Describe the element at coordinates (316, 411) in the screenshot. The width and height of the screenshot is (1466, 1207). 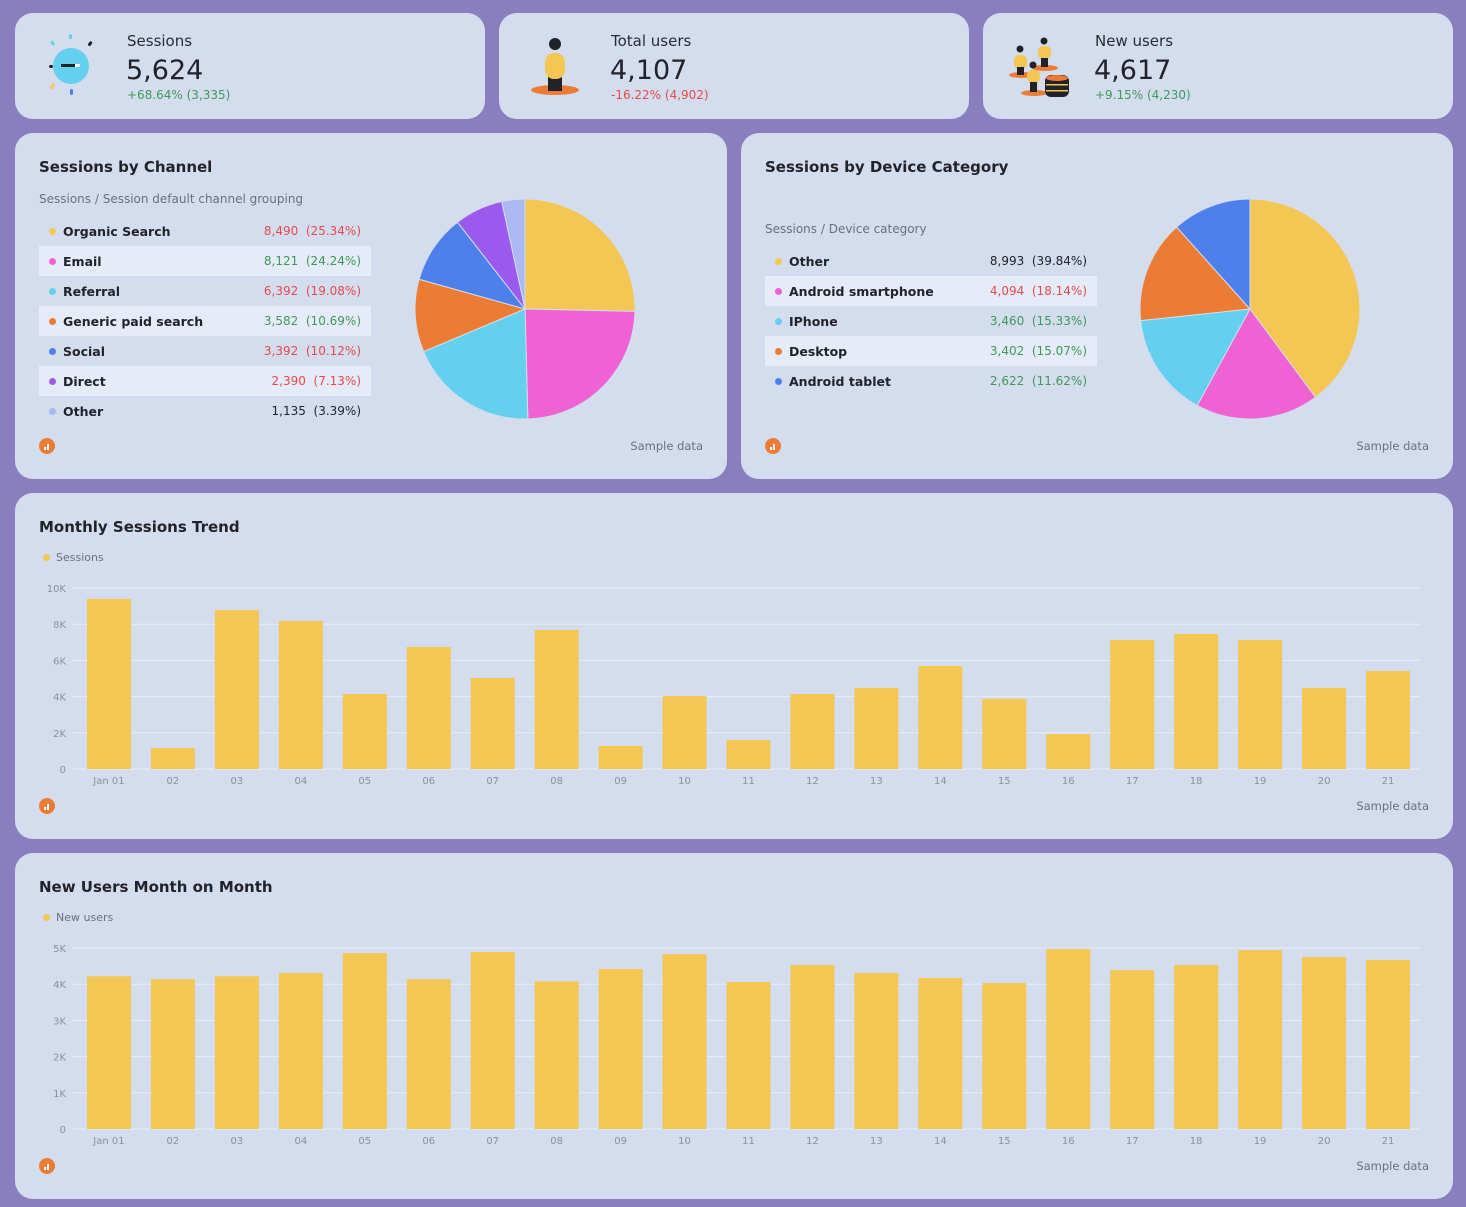
I see `item-value: 1,135 (3.39%)` at that location.